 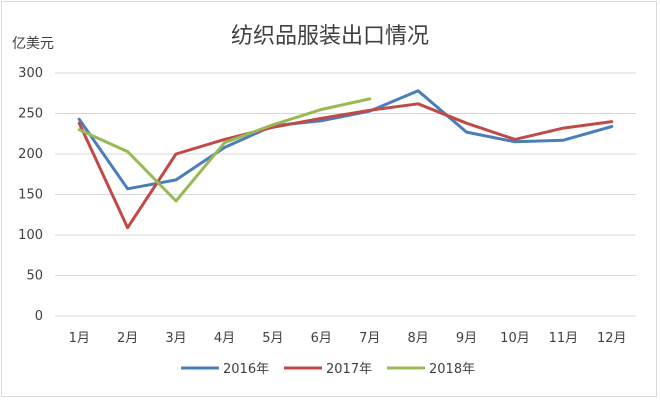 I want to click on x-tick-label: 1月, so click(x=79, y=338).